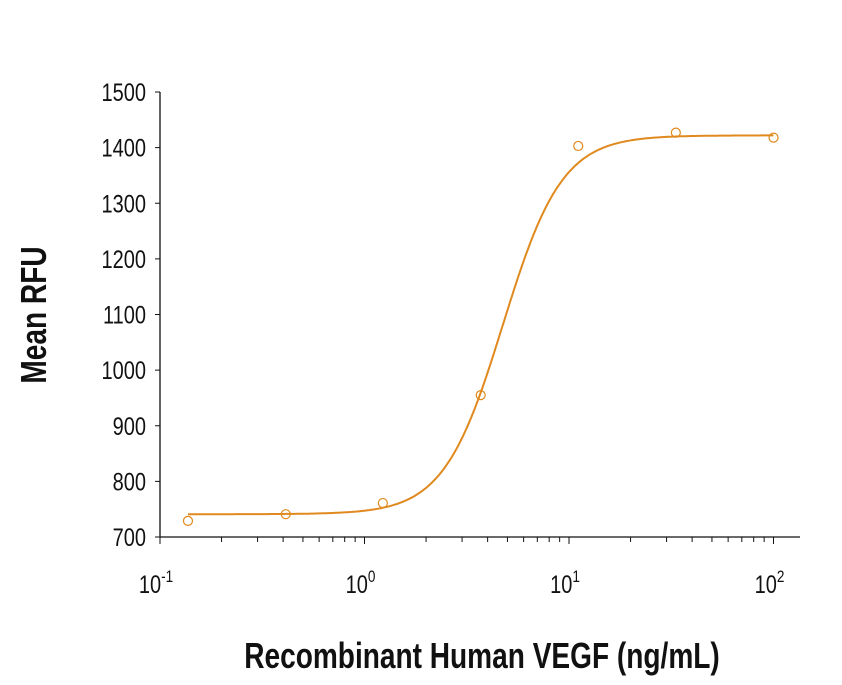  Describe the element at coordinates (129, 427) in the screenshot. I see `y-tick-label: 900` at that location.